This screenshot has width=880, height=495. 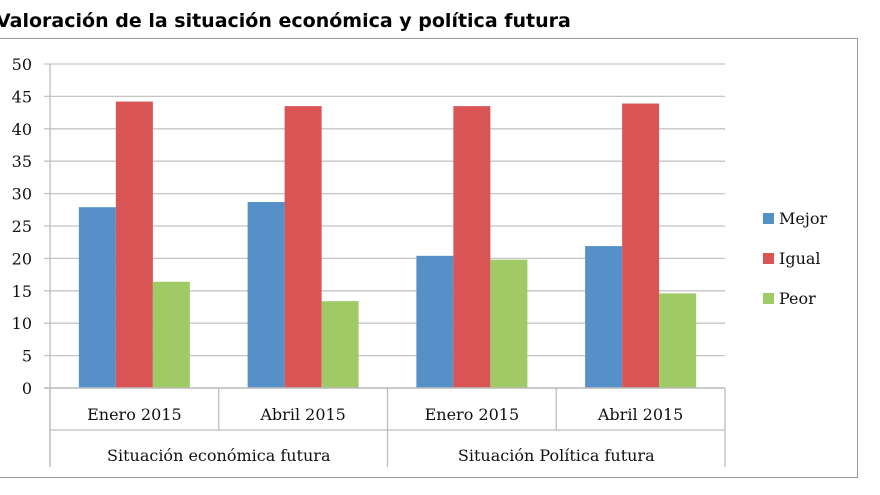 I want to click on legend-label: Mejor, so click(x=803, y=218).